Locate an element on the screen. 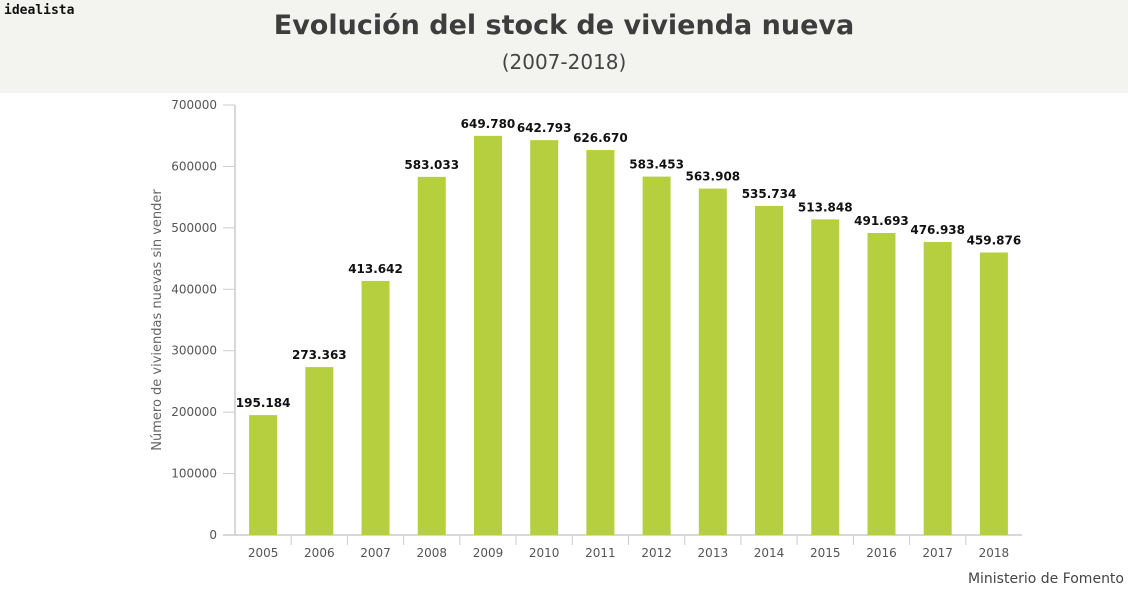 Image resolution: width=1128 pixels, height=591 pixels. data-label: 195.184 is located at coordinates (263, 403).